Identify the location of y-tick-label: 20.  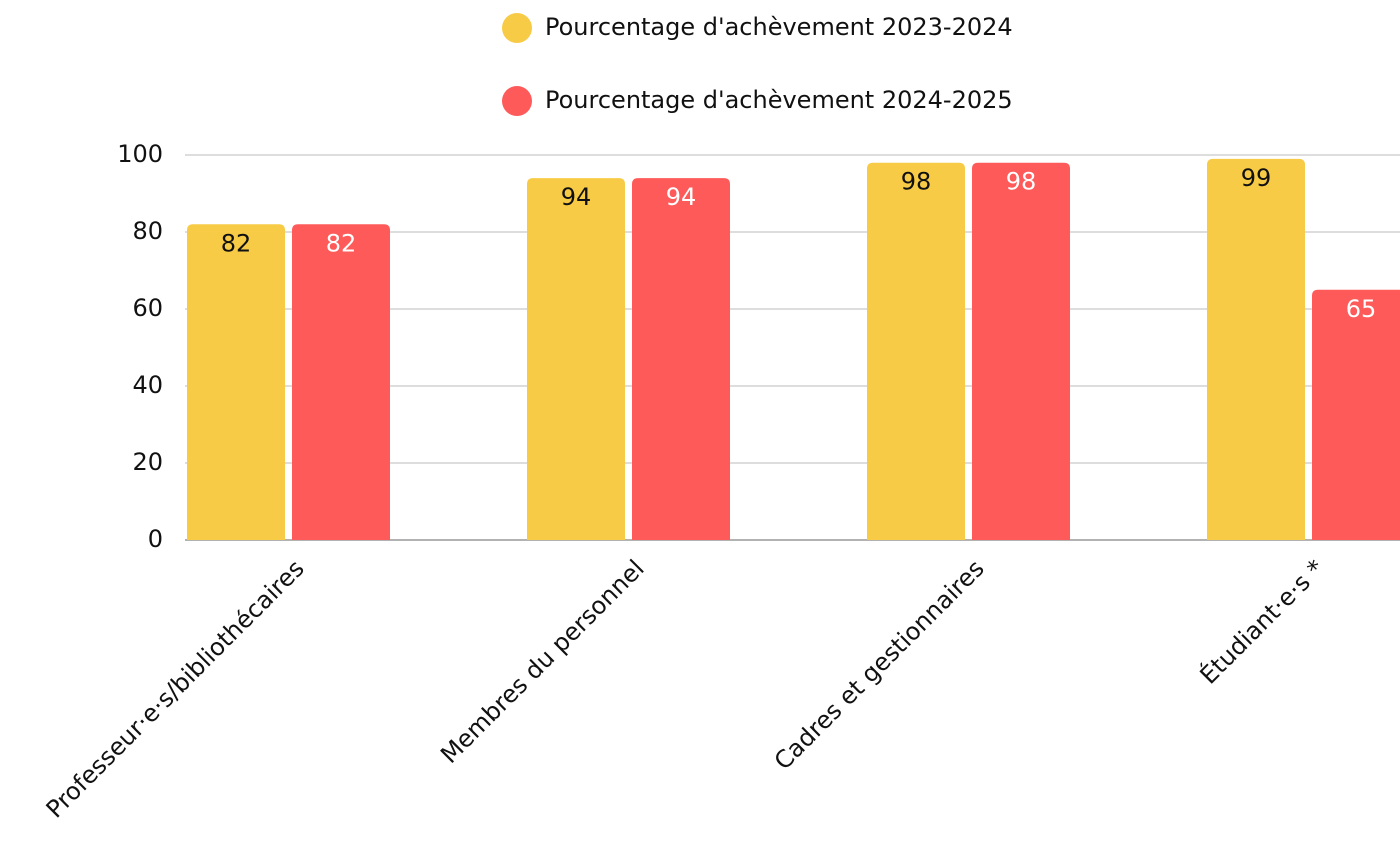
(147, 462).